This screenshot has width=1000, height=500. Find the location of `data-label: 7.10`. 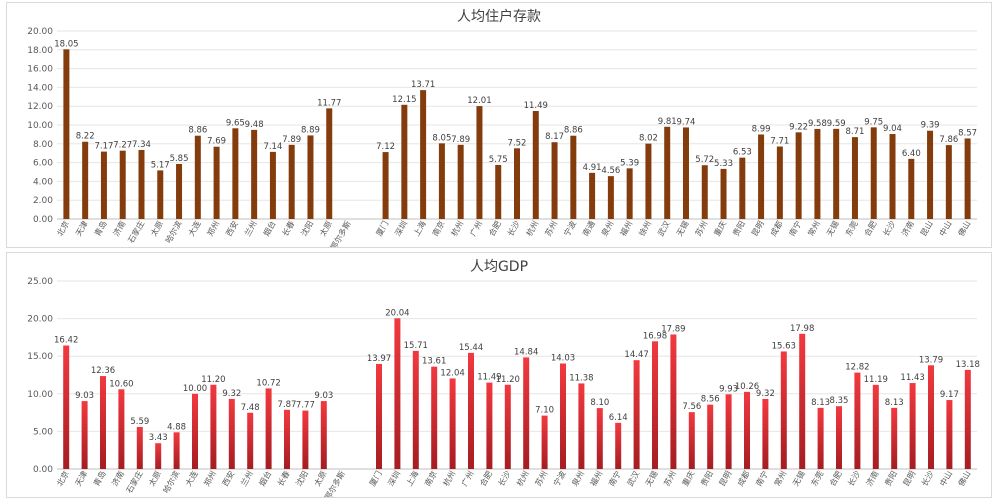

data-label: 7.10 is located at coordinates (544, 411).